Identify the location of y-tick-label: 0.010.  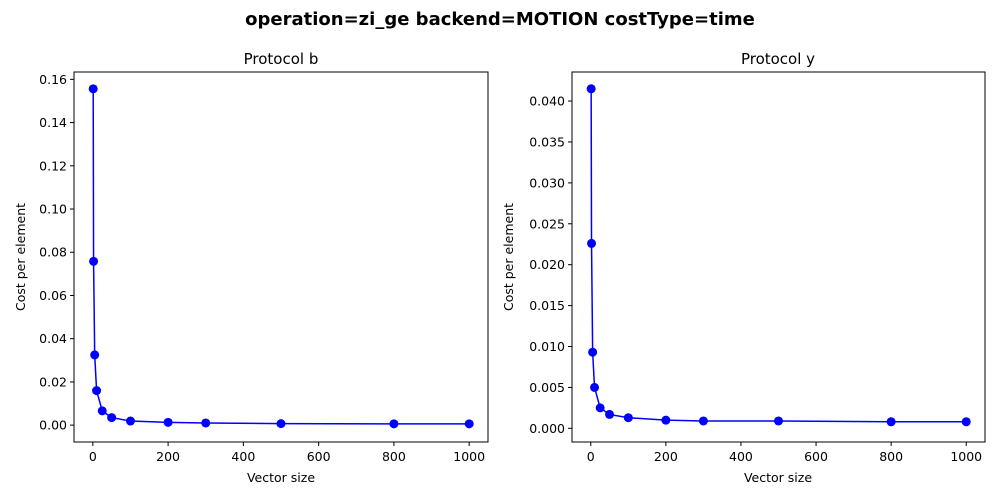
(547, 346).